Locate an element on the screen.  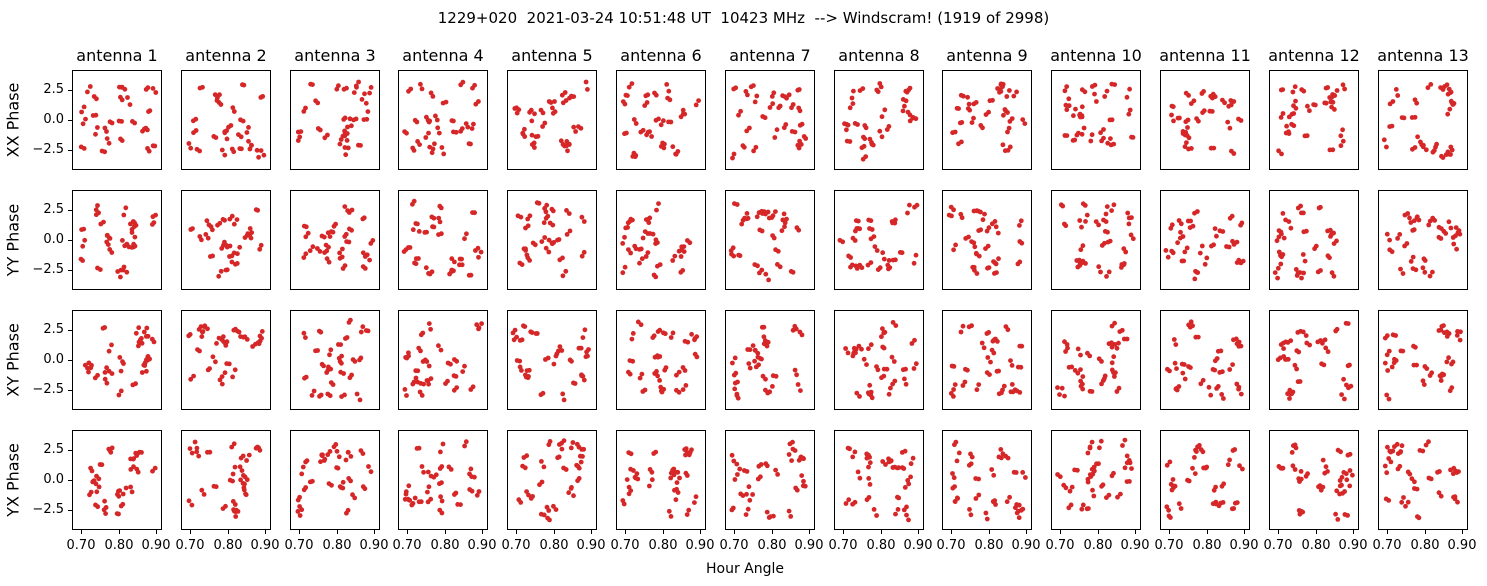
y-tick-label: 2.5 is located at coordinates (53, 209).